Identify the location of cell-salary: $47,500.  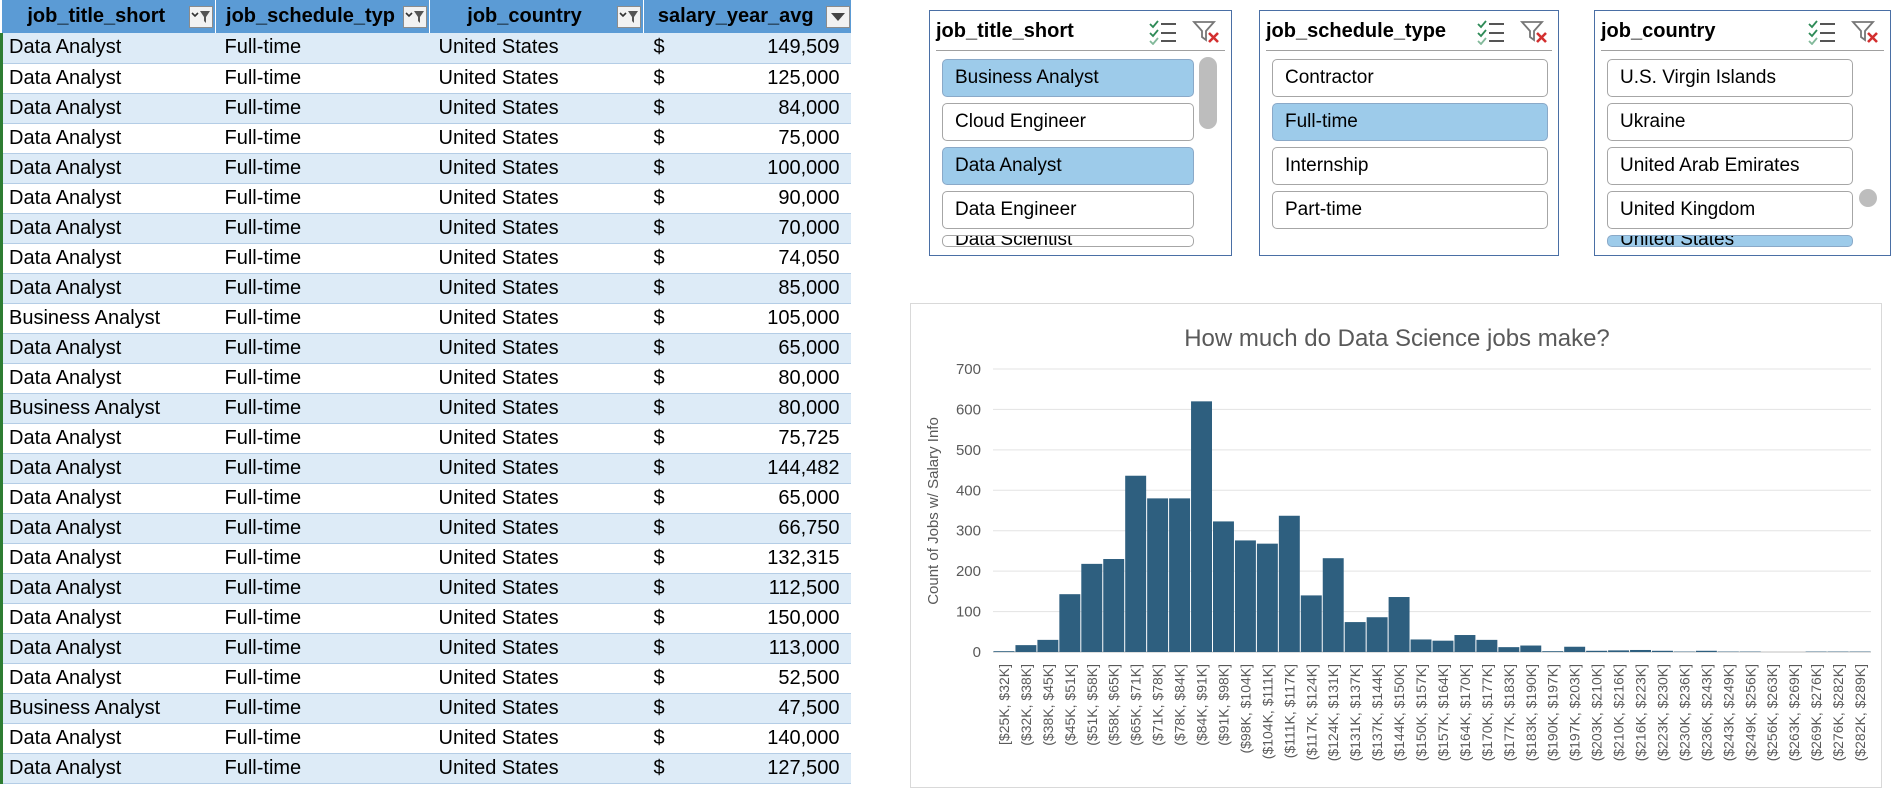
(747, 708).